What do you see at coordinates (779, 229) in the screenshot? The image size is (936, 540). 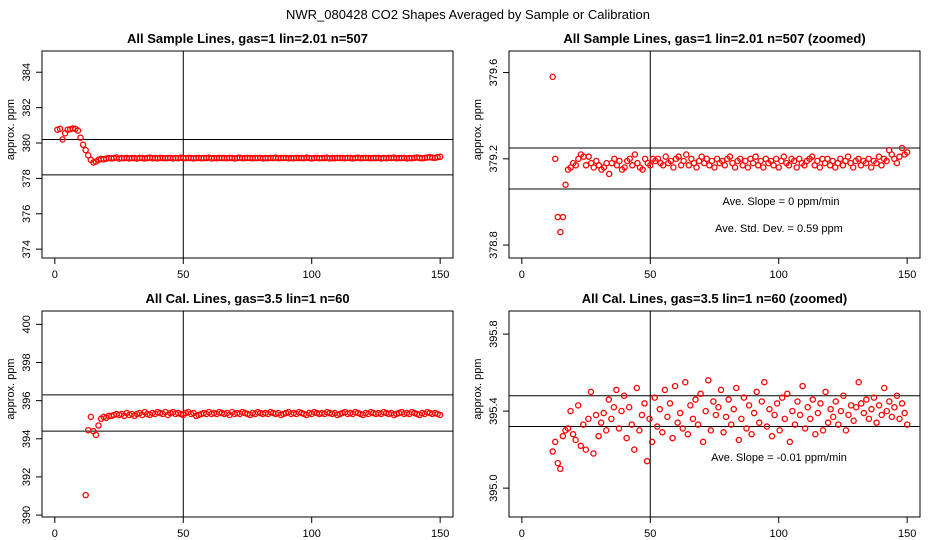 I see `annotation: Ave. Std. Dev. = 0.59 ppm` at bounding box center [779, 229].